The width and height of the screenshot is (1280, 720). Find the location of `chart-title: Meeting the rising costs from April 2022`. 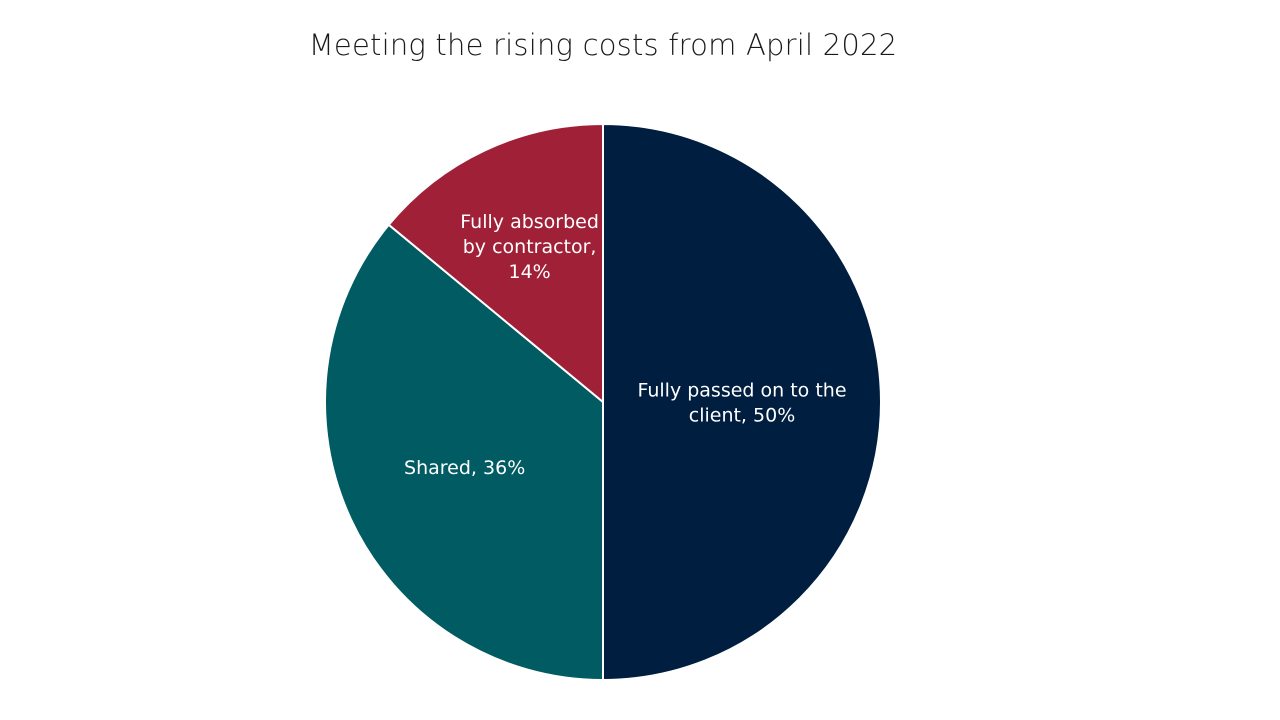

chart-title: Meeting the rising costs from April 2022 is located at coordinates (603, 45).